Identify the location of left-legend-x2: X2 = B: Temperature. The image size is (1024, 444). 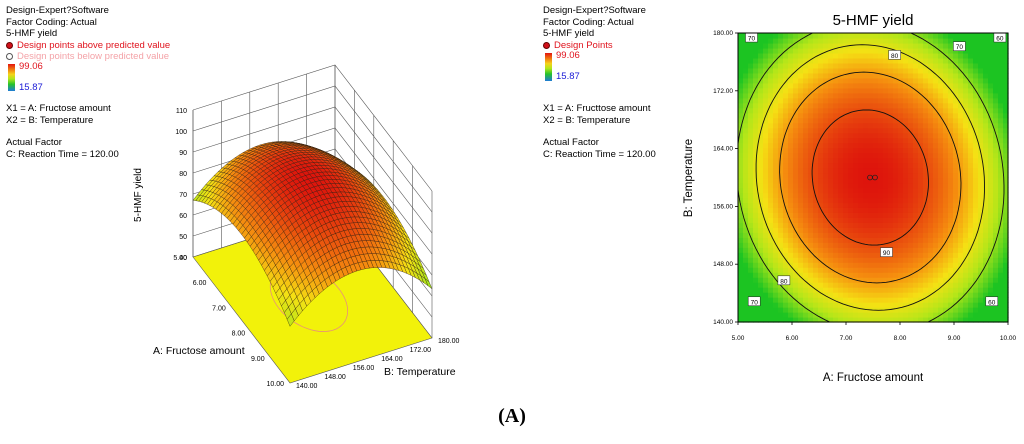
(50, 120).